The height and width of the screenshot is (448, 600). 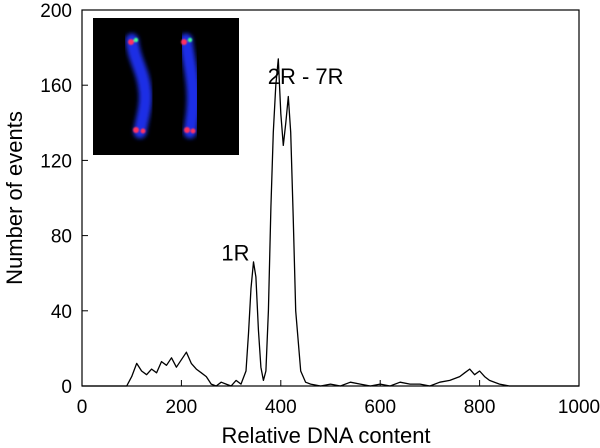 I want to click on x-tick-label: 400, so click(x=281, y=407).